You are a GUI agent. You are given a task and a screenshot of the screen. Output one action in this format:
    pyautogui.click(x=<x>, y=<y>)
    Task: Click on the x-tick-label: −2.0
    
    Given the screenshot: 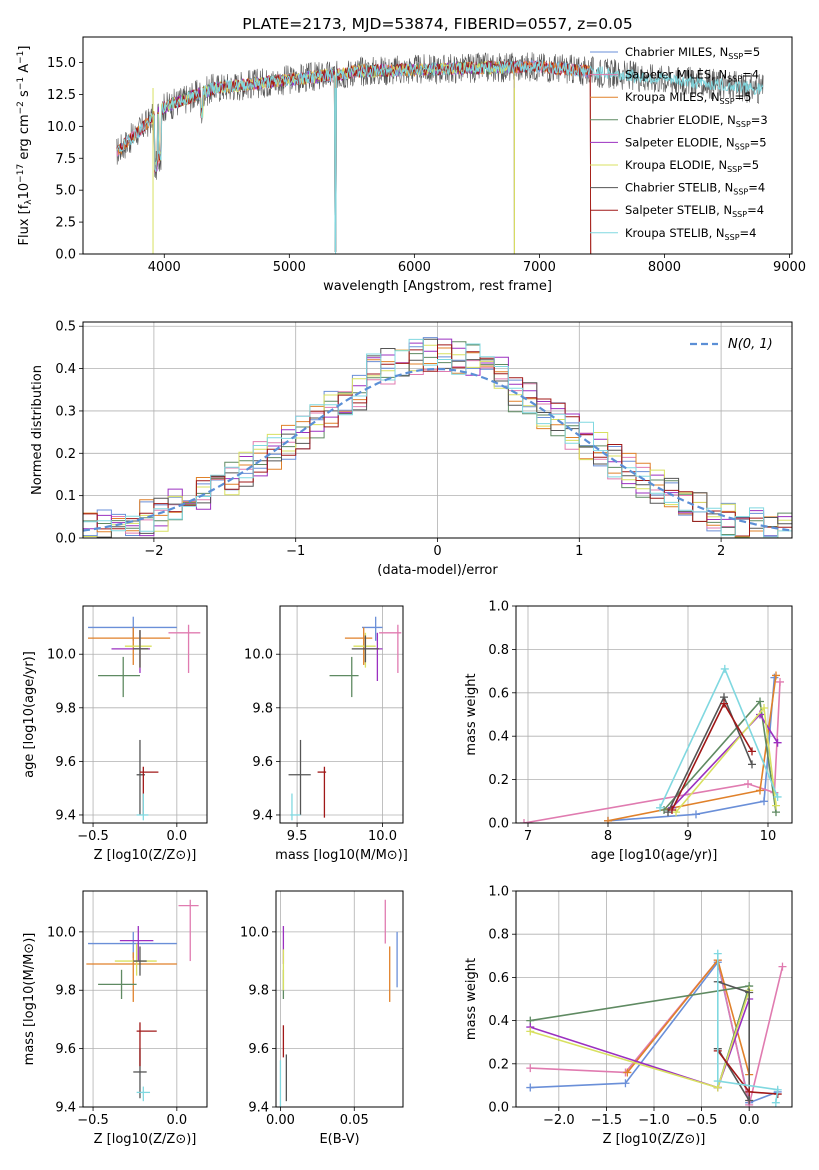 What is the action you would take?
    pyautogui.click(x=559, y=1120)
    